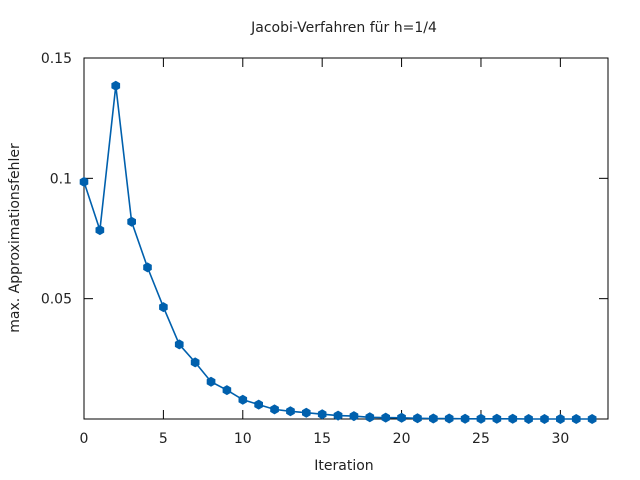 The height and width of the screenshot is (480, 640). What do you see at coordinates (243, 439) in the screenshot?
I see `x-tick-label: 10` at bounding box center [243, 439].